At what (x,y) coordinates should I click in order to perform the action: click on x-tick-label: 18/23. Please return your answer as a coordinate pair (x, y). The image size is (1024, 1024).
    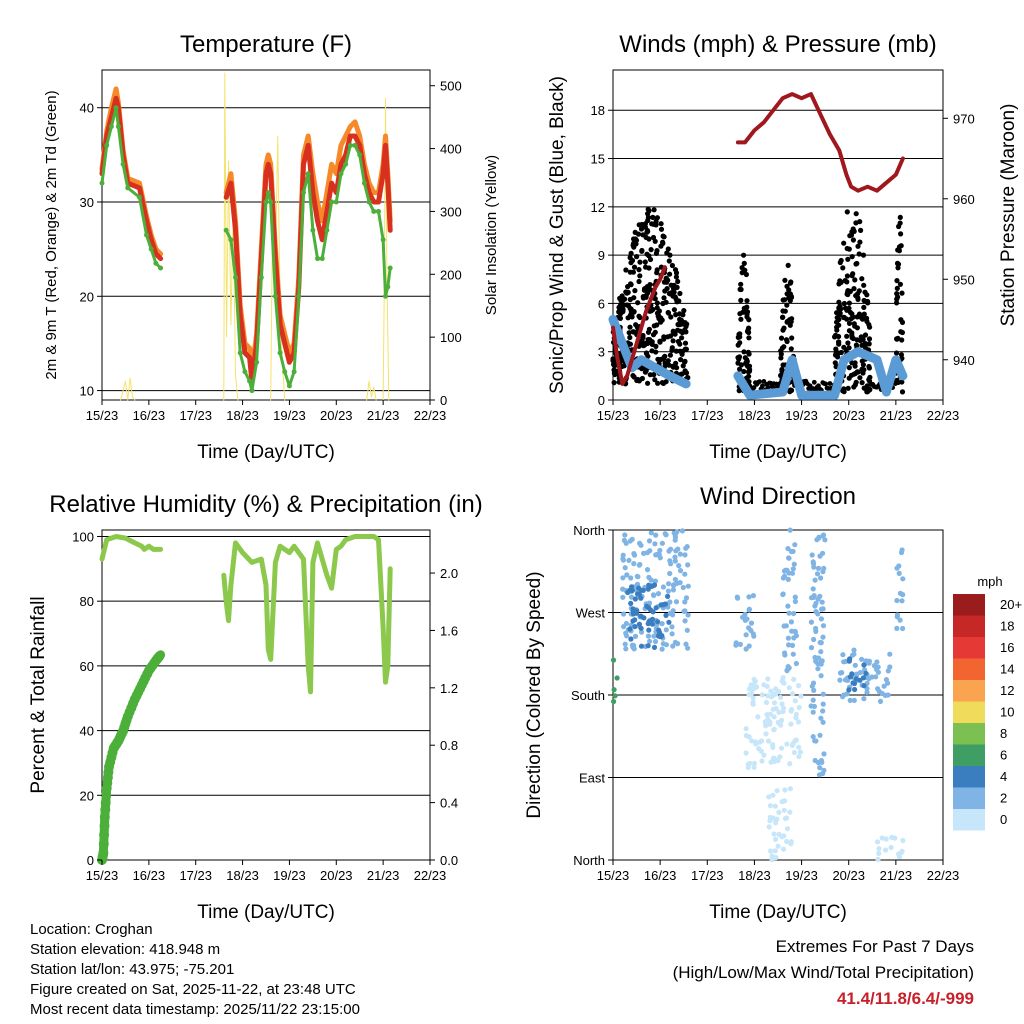
    Looking at the image, I should click on (754, 875).